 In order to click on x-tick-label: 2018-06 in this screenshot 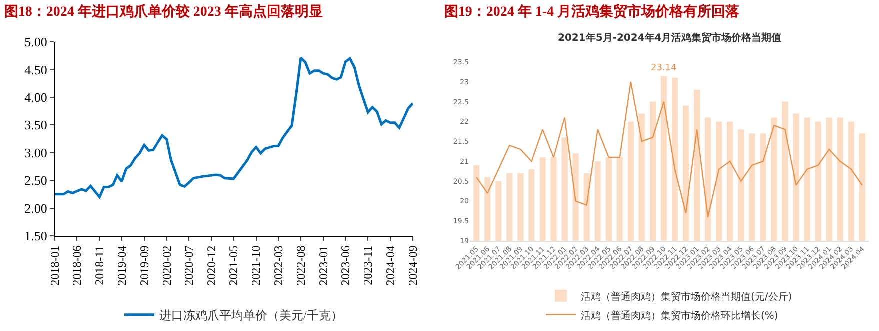, I will do `click(77, 266)`.